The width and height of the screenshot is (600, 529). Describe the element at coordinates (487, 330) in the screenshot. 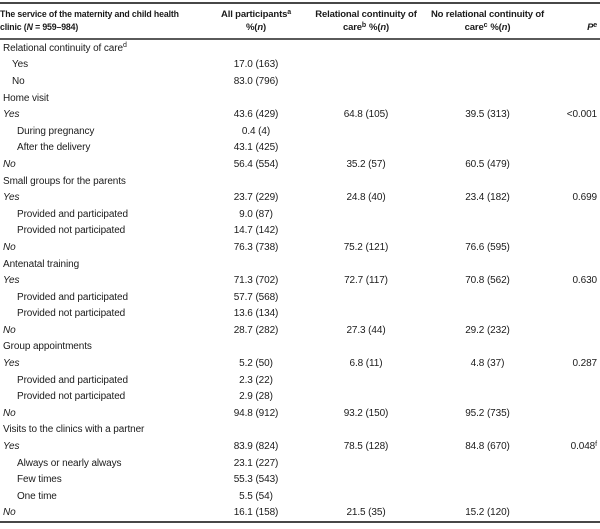

I see `no-relational-continuity-value: 29.2 (232)` at that location.